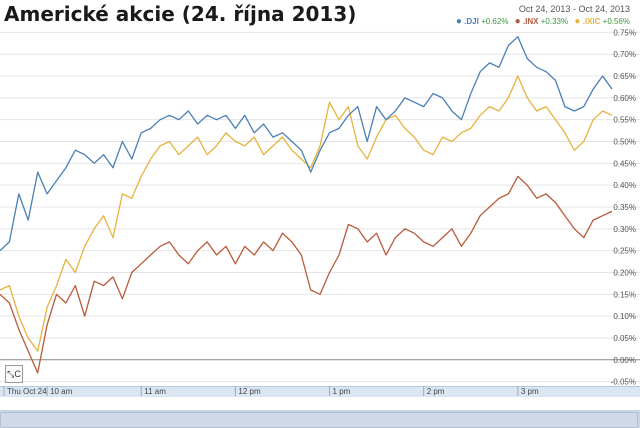 The image size is (640, 428). Describe the element at coordinates (249, 391) in the screenshot. I see `x-tick-label: 12 pm` at that location.